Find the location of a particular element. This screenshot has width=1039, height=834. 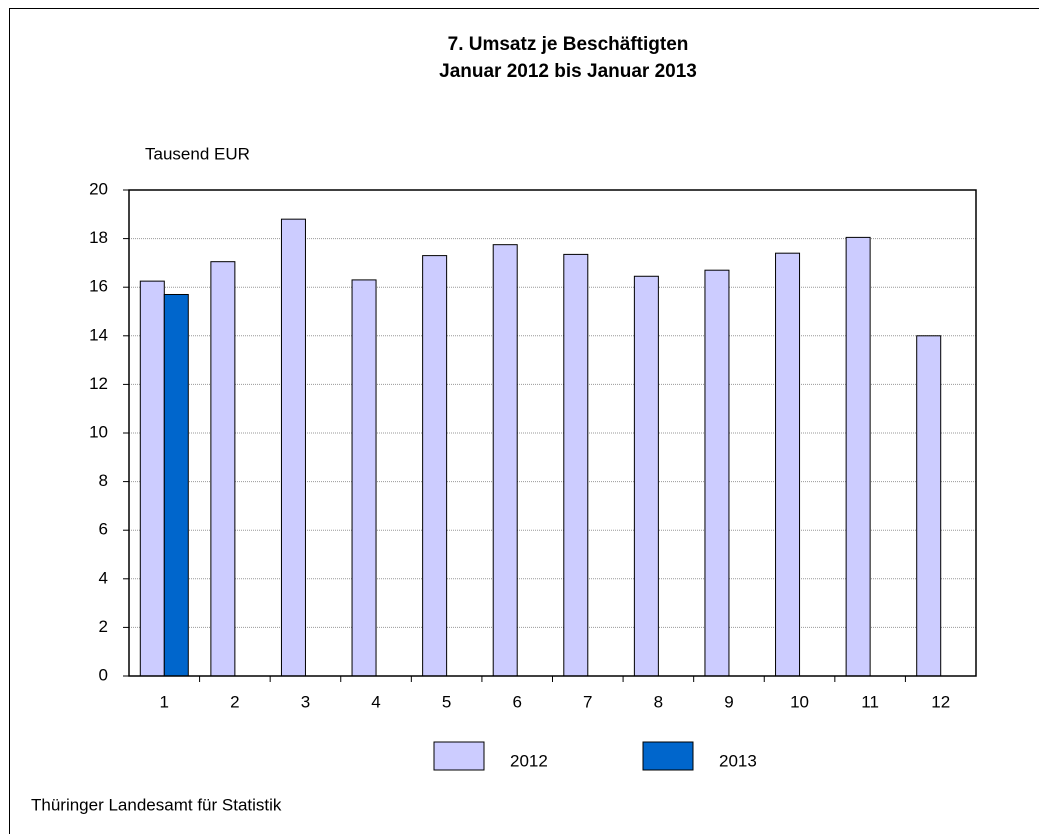

x-tick-label: 11 is located at coordinates (870, 701).